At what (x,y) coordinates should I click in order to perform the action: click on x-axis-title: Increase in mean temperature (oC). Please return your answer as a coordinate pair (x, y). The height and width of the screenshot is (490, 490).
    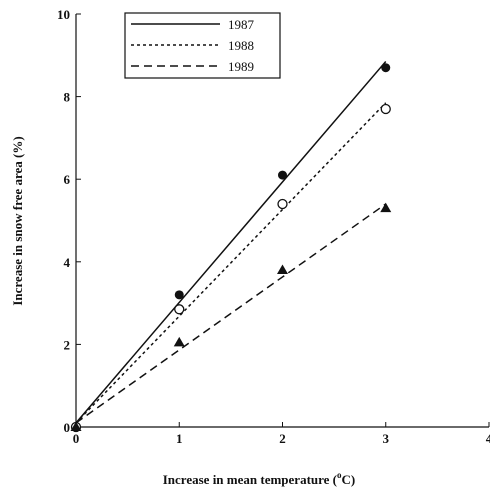
    Looking at the image, I should click on (259, 478).